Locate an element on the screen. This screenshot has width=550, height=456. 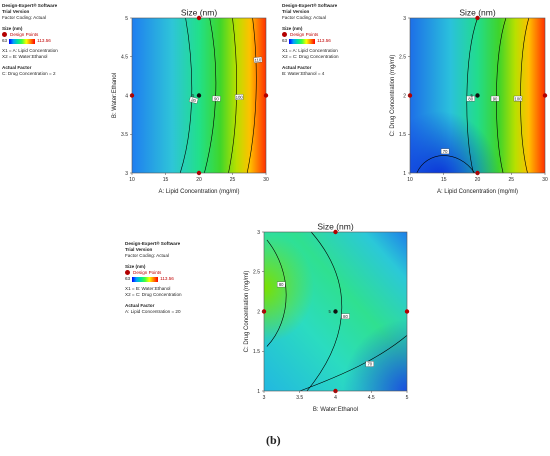
y-tick-label: 4 is located at coordinates (126, 96).